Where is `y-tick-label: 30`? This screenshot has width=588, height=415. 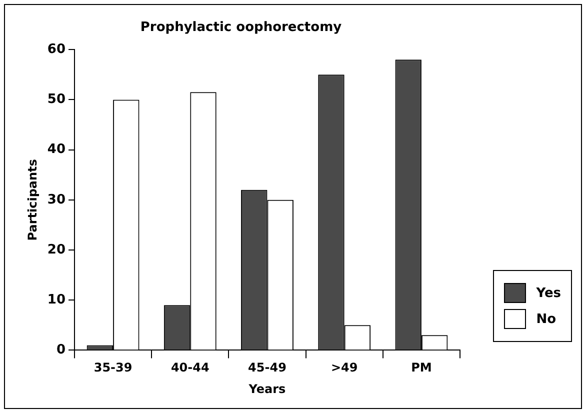 y-tick-label: 30 is located at coordinates (56, 200).